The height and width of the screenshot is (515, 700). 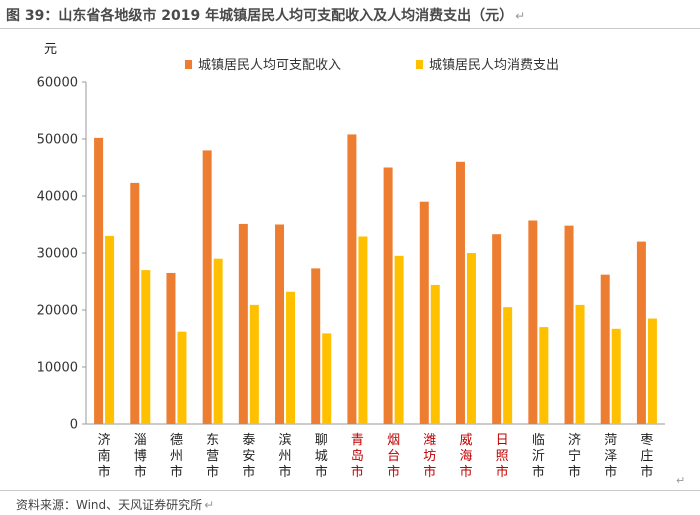 What do you see at coordinates (57, 368) in the screenshot?
I see `y-tick-label: 10000` at bounding box center [57, 368].